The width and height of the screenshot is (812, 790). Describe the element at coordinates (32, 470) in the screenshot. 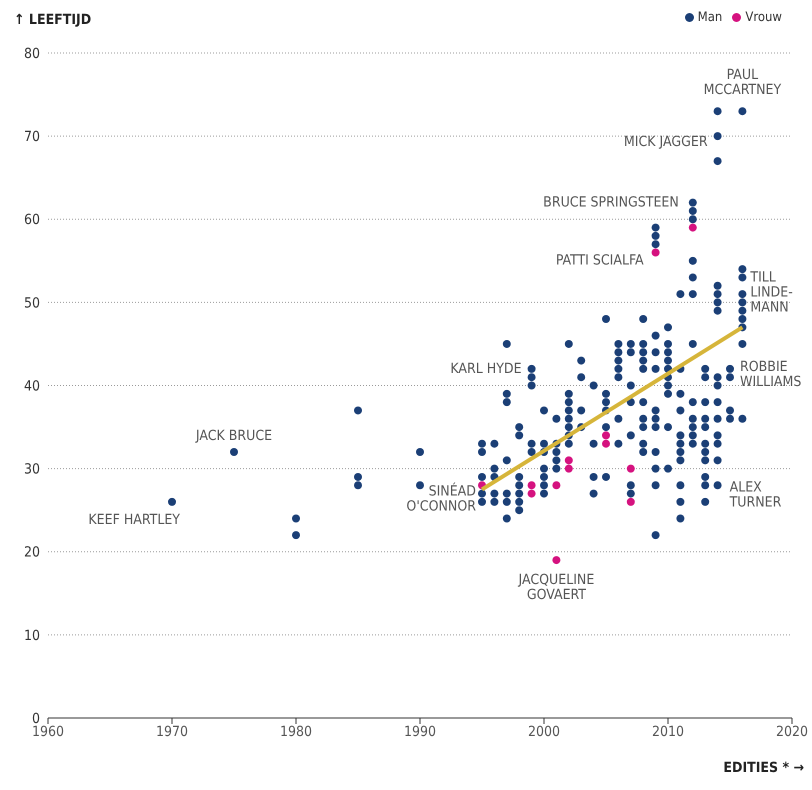

I see `y-tick-label: 30` at that location.